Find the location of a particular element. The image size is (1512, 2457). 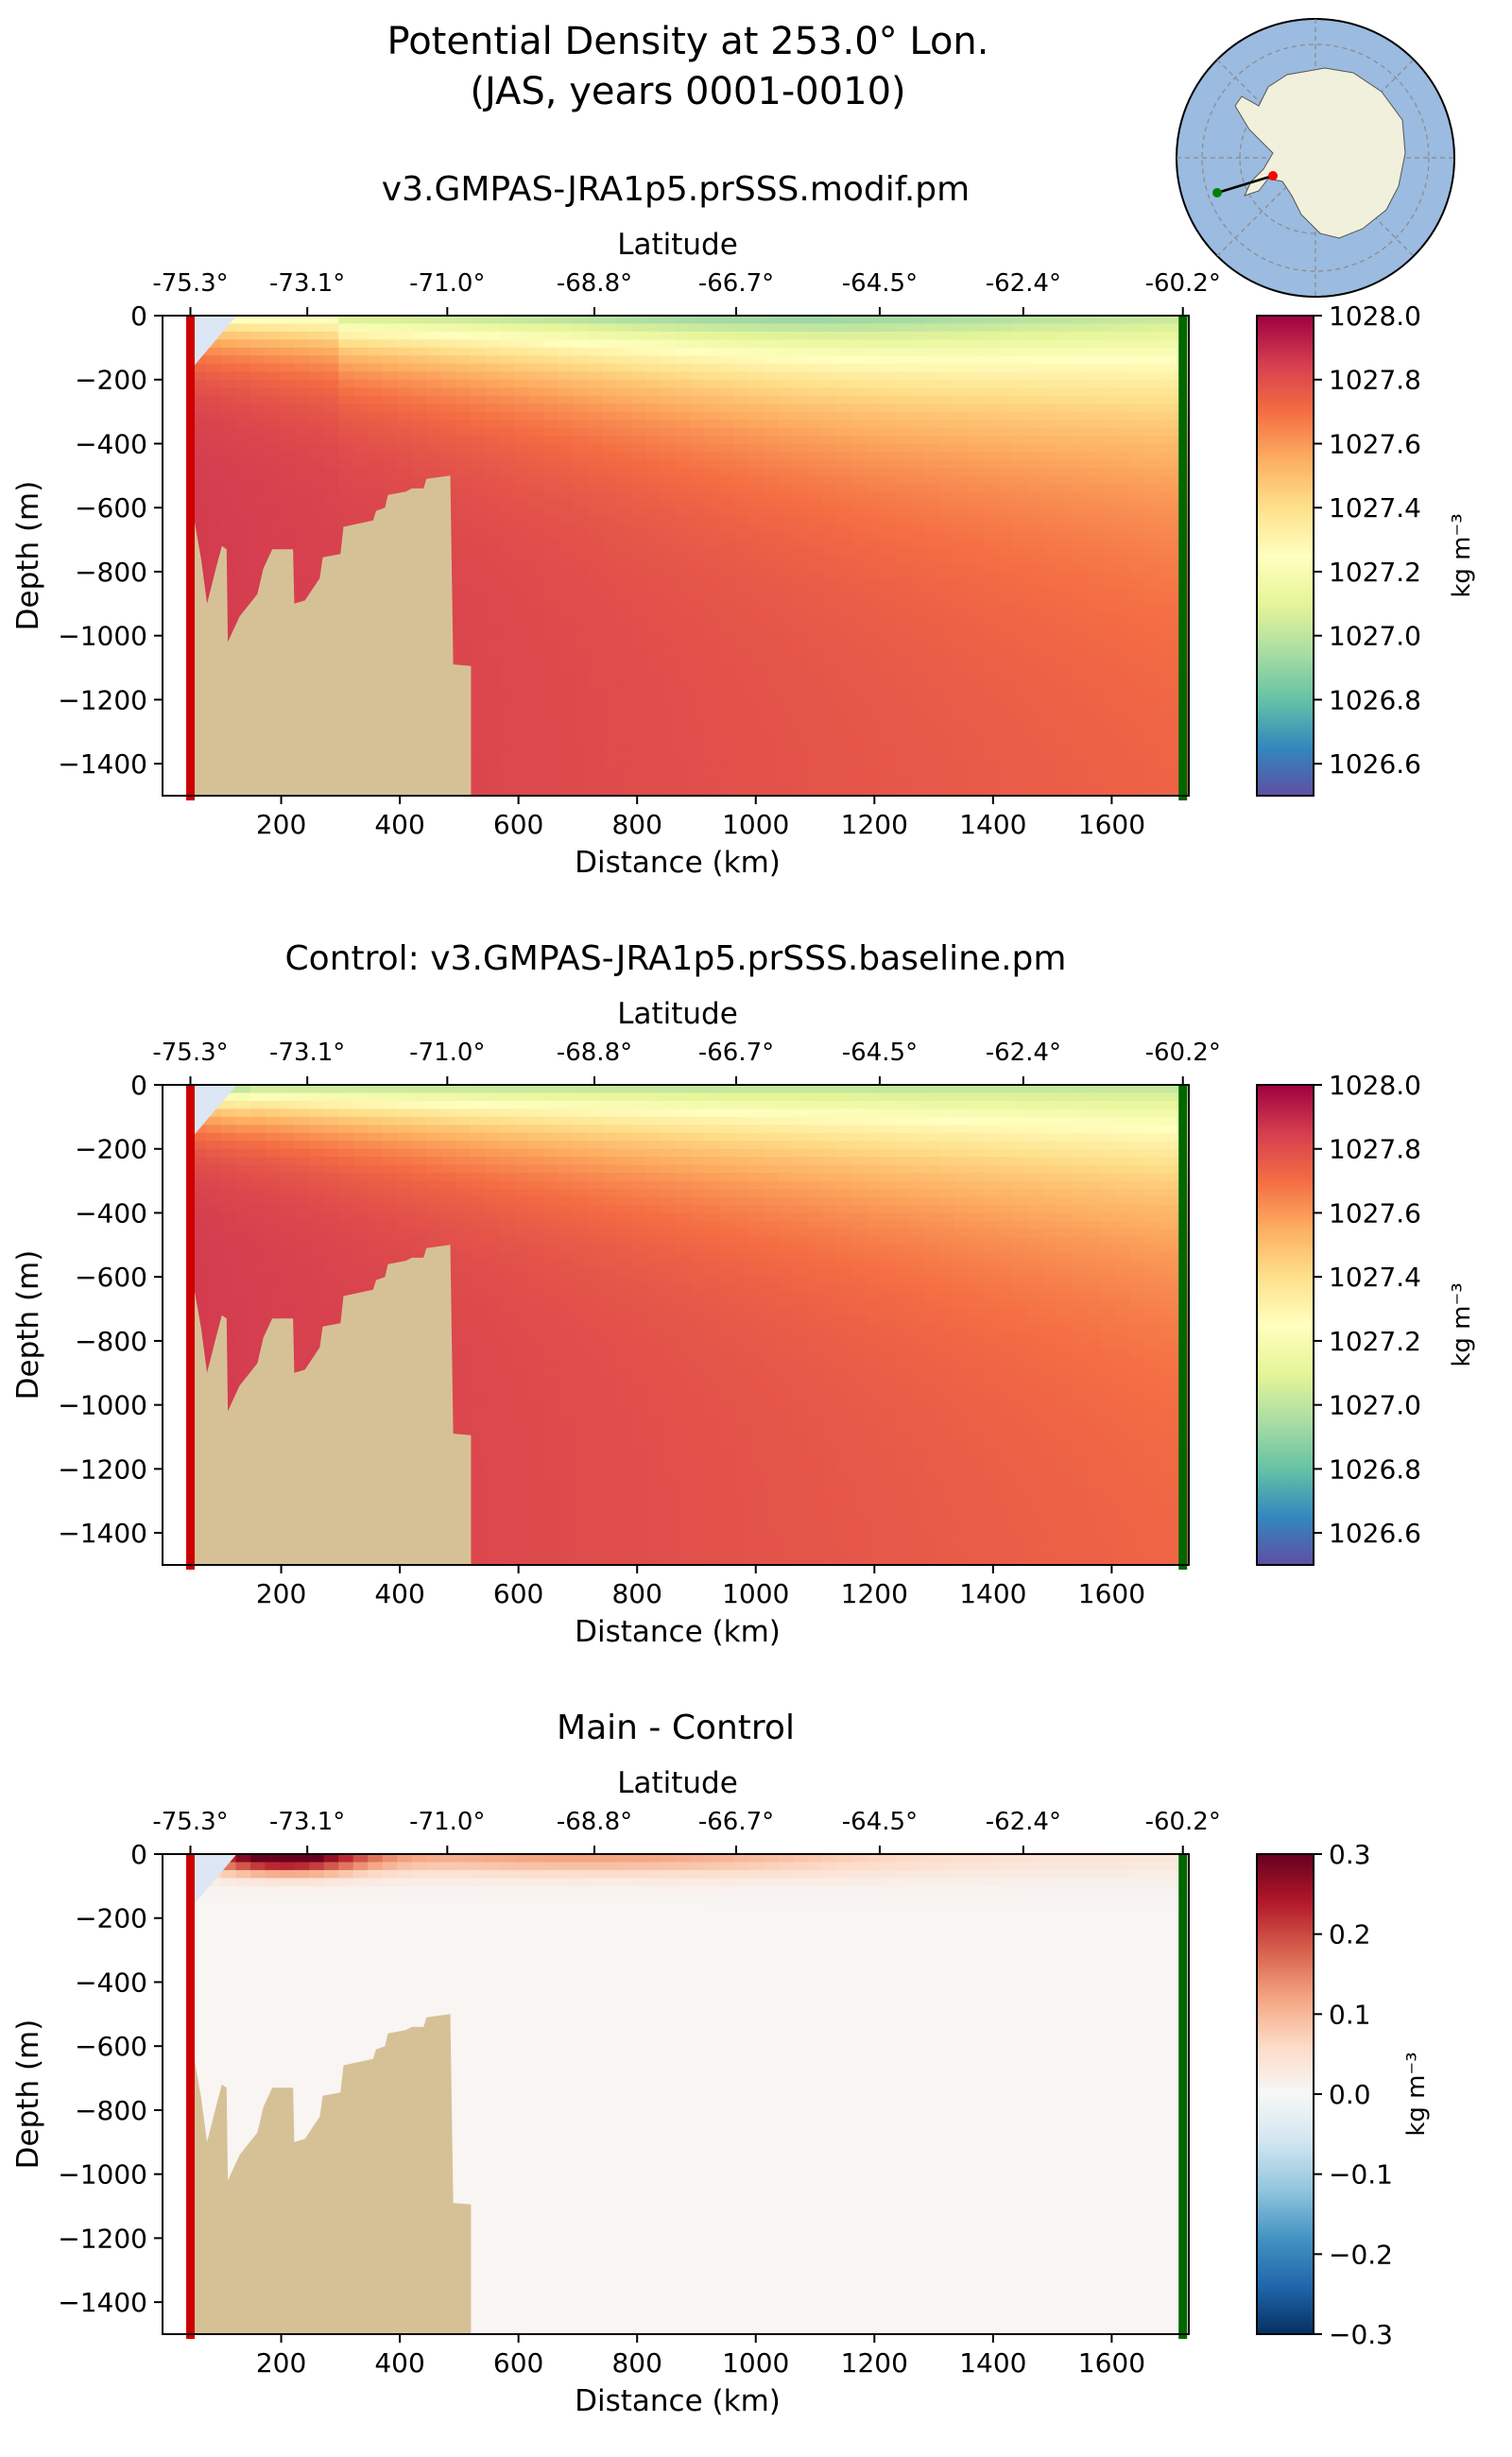

antarctica-inset-map is located at coordinates (1315, 158).